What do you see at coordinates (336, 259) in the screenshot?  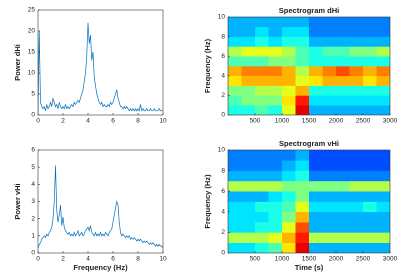 I see `x-tick-label: 2000` at bounding box center [336, 259].